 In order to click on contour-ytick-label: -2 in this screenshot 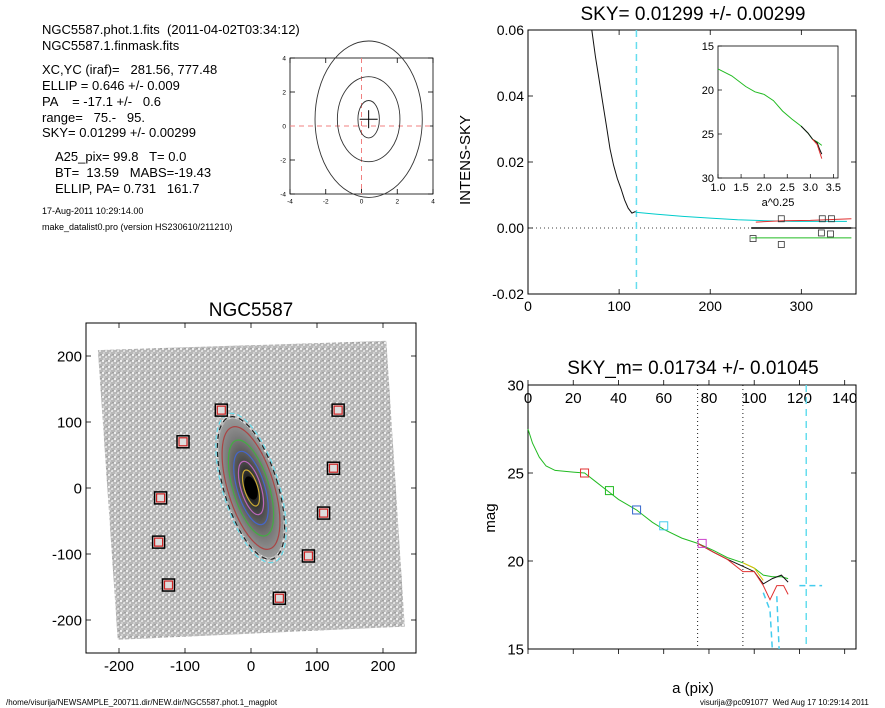, I will do `click(283, 160)`.